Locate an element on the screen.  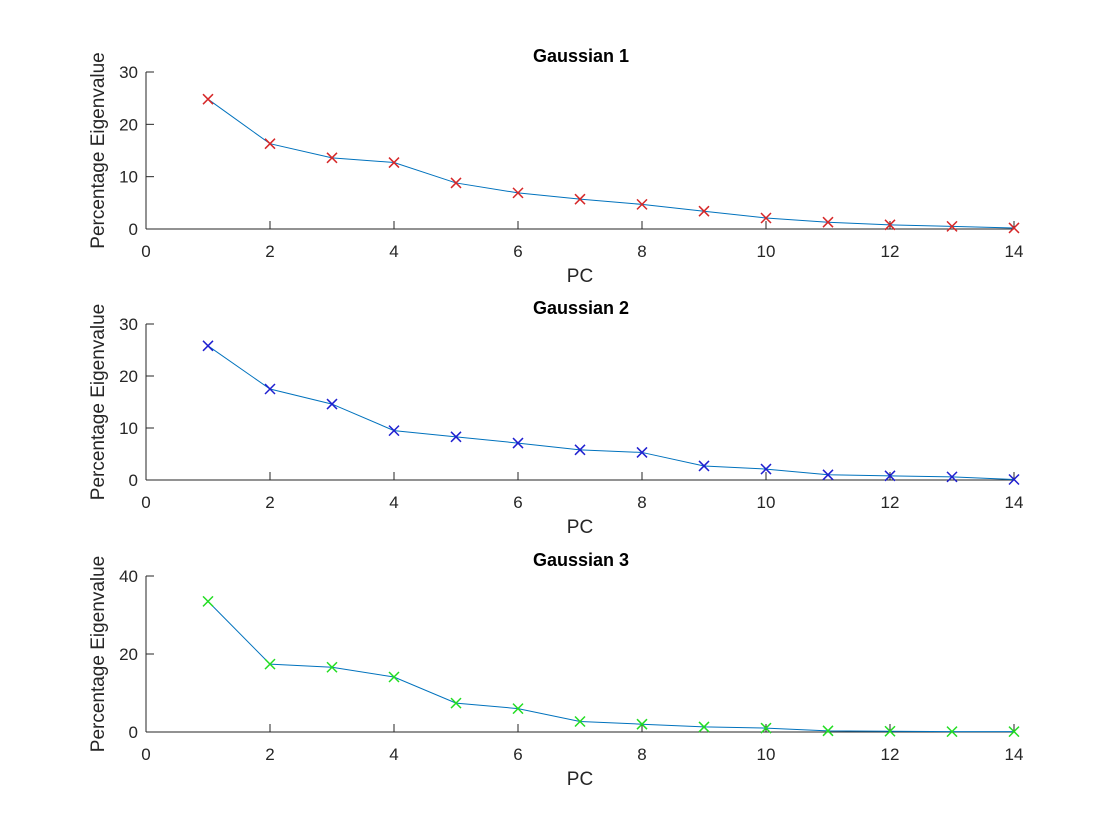
chart-title: Gaussian 2 is located at coordinates (581, 308).